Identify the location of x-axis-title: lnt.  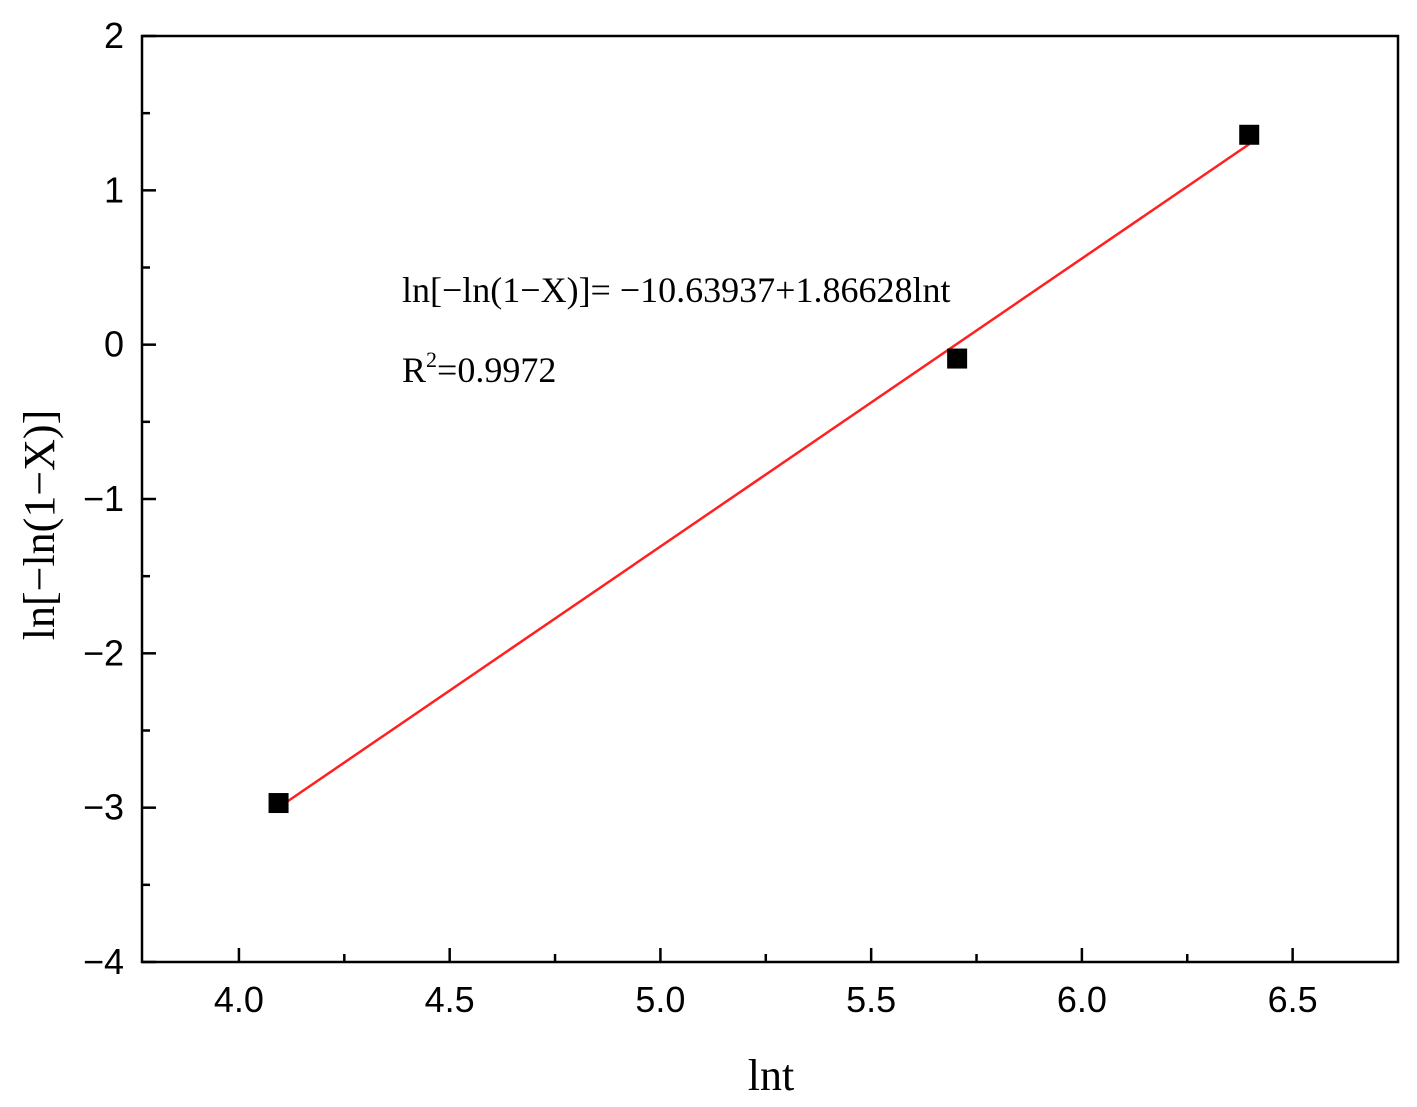
(771, 1075).